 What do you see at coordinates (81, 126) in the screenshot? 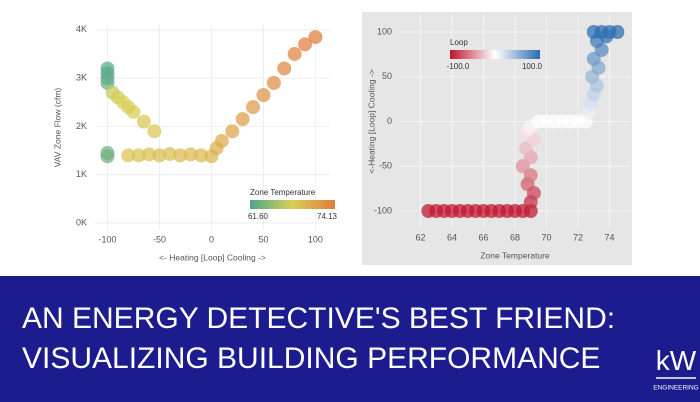
I see `y-tick-label: 2K` at bounding box center [81, 126].